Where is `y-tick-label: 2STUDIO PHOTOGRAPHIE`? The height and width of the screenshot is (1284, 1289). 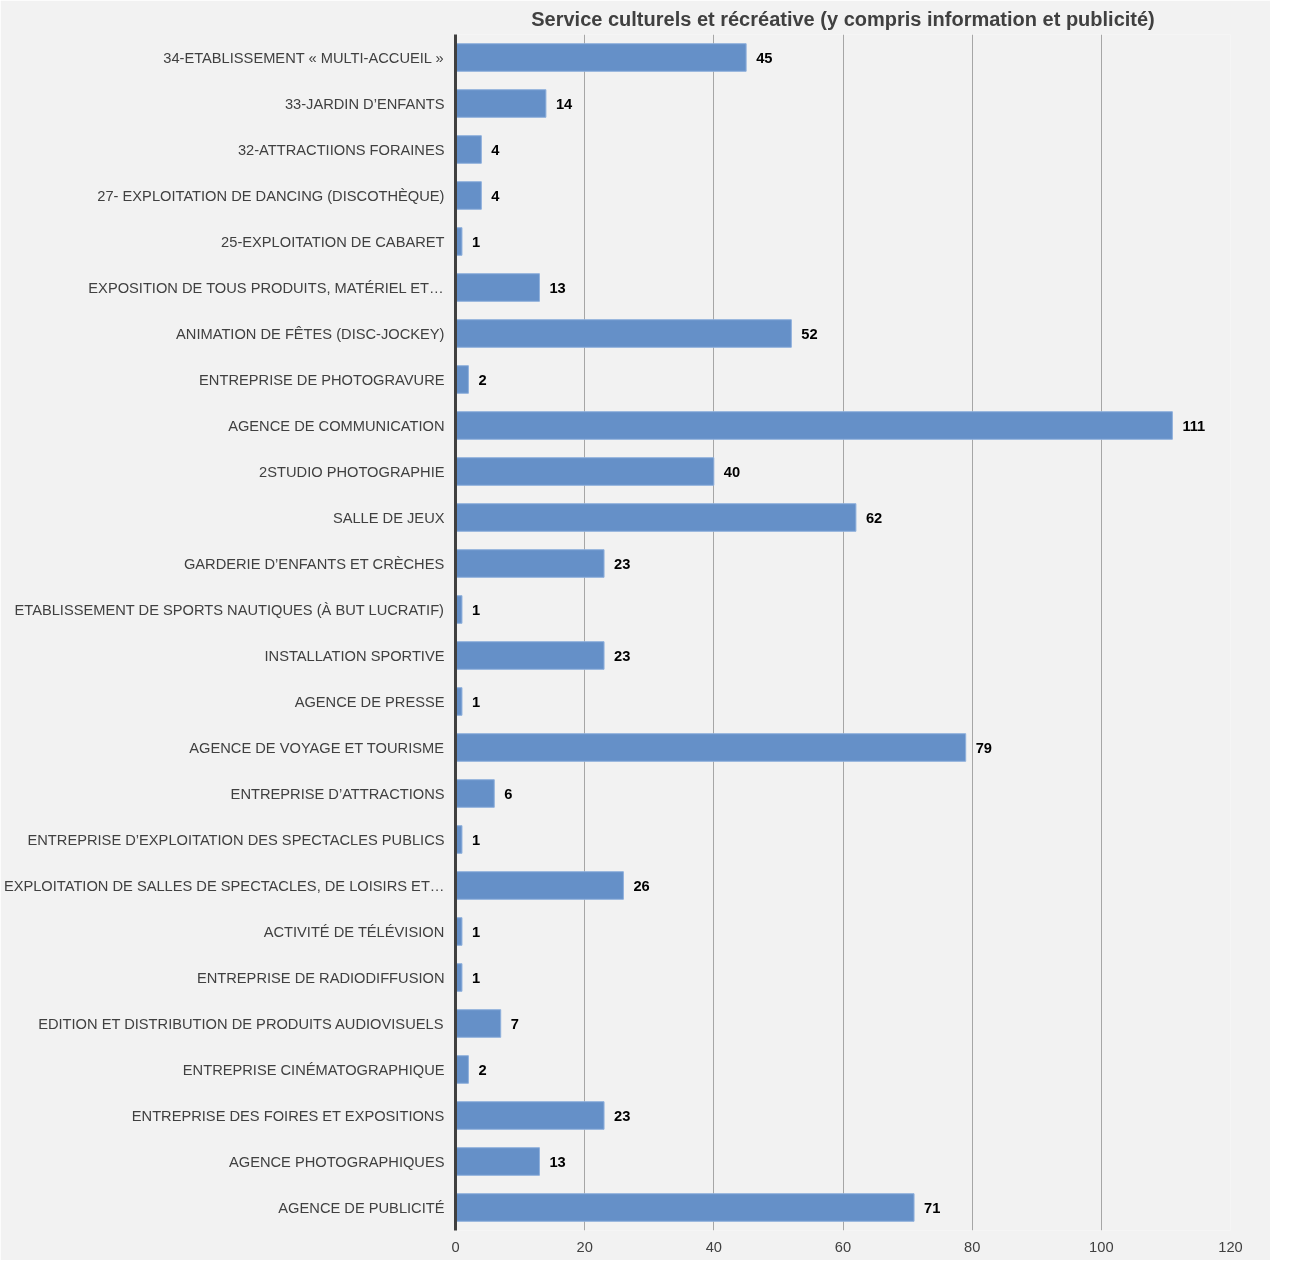
y-tick-label: 2STUDIO PHOTOGRAPHIE is located at coordinates (352, 471).